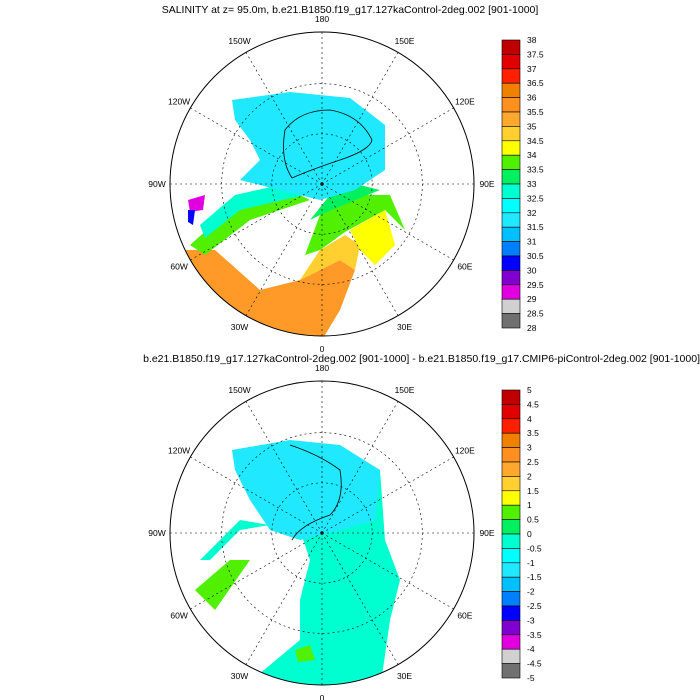  I want to click on colorbar-label: -2, so click(531, 592).